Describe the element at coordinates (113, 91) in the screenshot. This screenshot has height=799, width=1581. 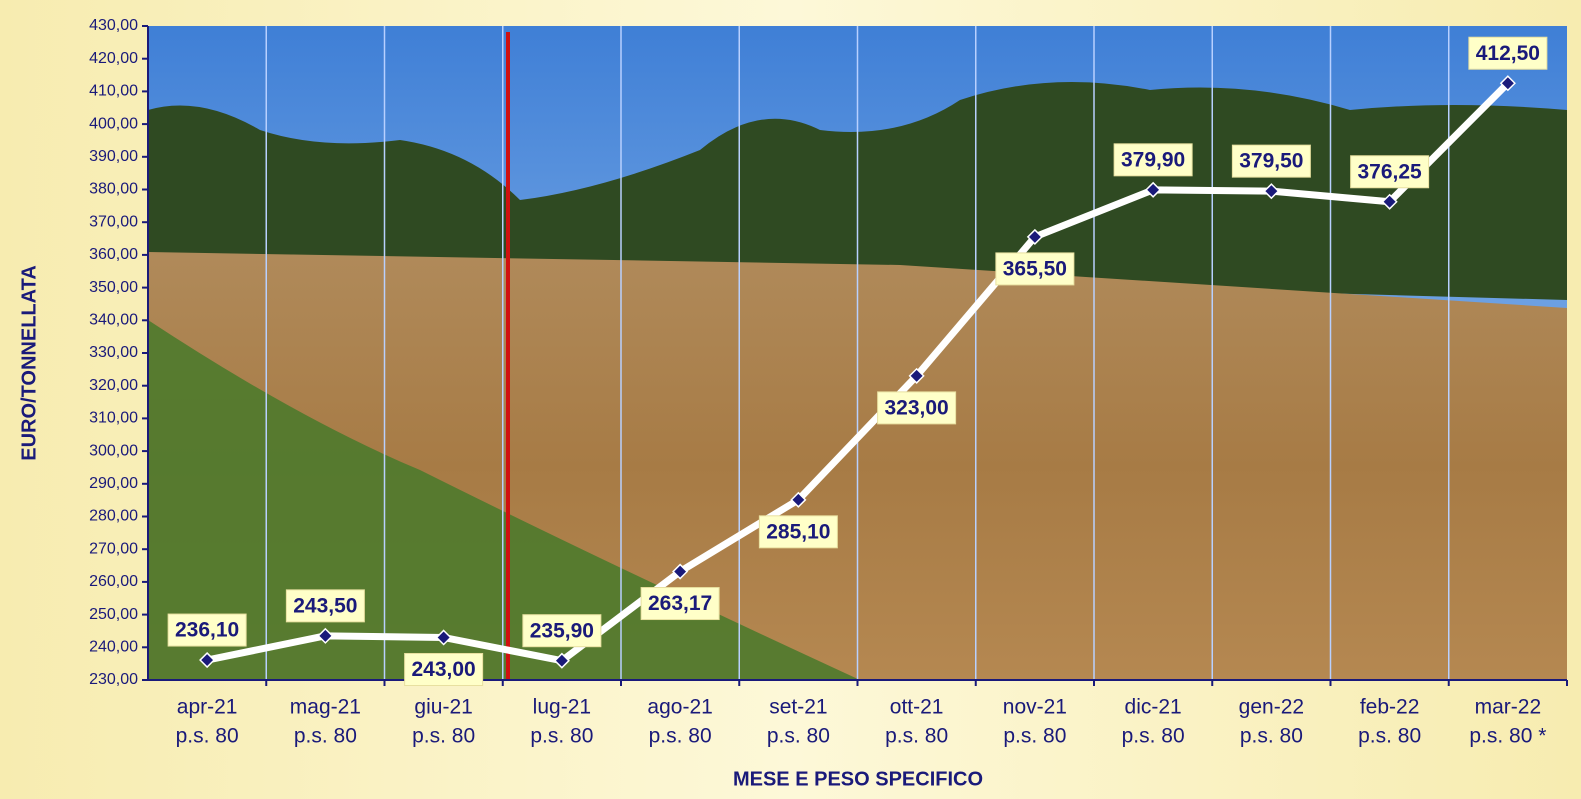
I see `y-tick-label: 410,00` at that location.